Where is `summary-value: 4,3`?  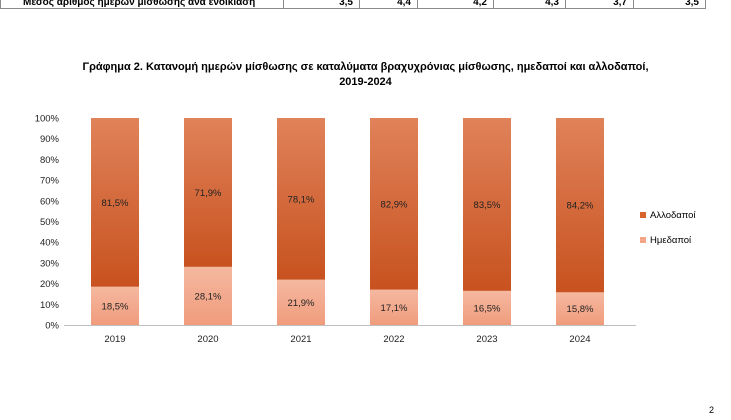
summary-value: 4,3 is located at coordinates (529, 4).